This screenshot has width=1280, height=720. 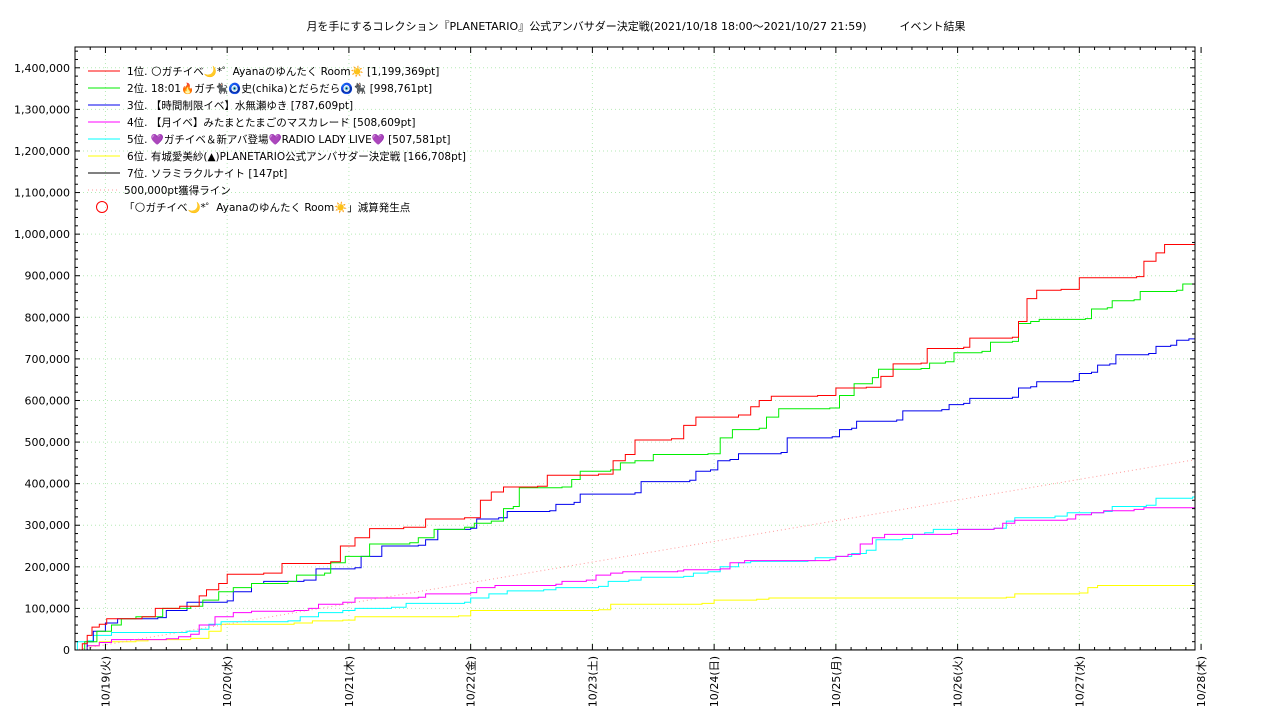 I want to click on x-tick-label: 10/19(火), so click(x=105, y=681).